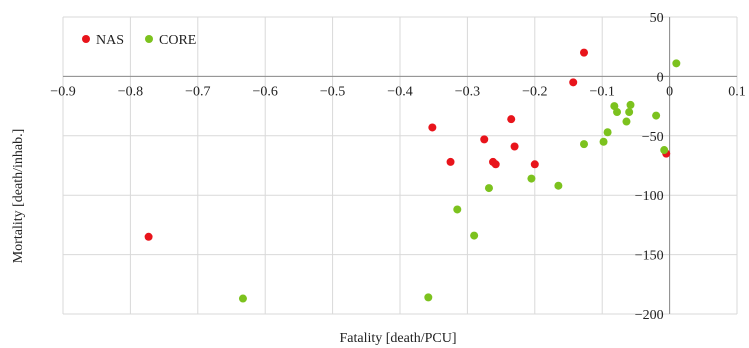  Describe the element at coordinates (177, 40) in the screenshot. I see `legend-label-core: CORE` at that location.